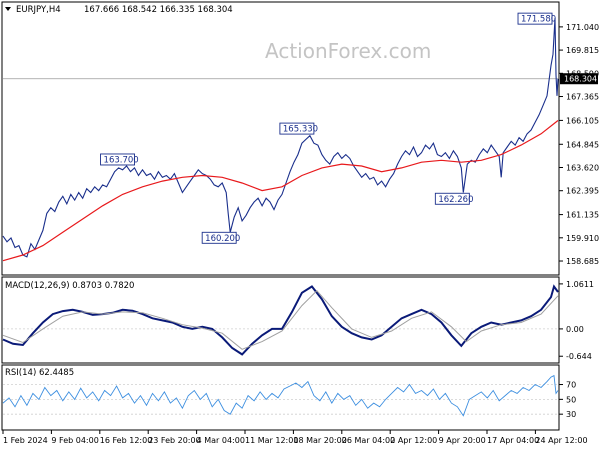 The width and height of the screenshot is (600, 450). I want to click on price-tick-label: 166.105, so click(582, 120).